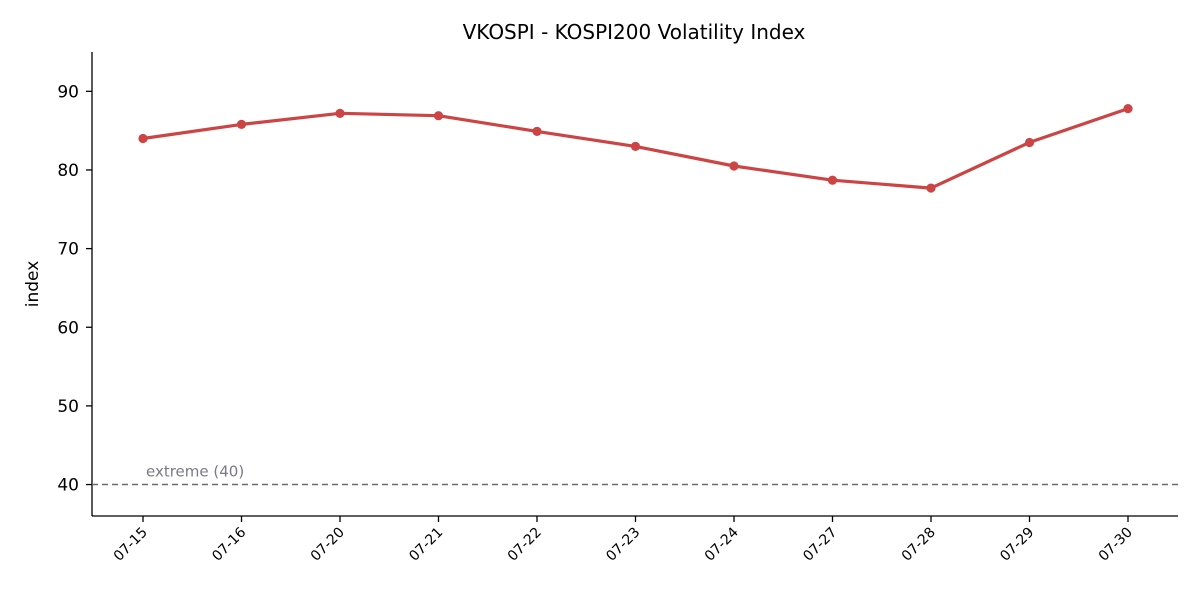  Describe the element at coordinates (75, 284) in the screenshot. I see `y-axis: 40 50 60 70 80 90` at that location.